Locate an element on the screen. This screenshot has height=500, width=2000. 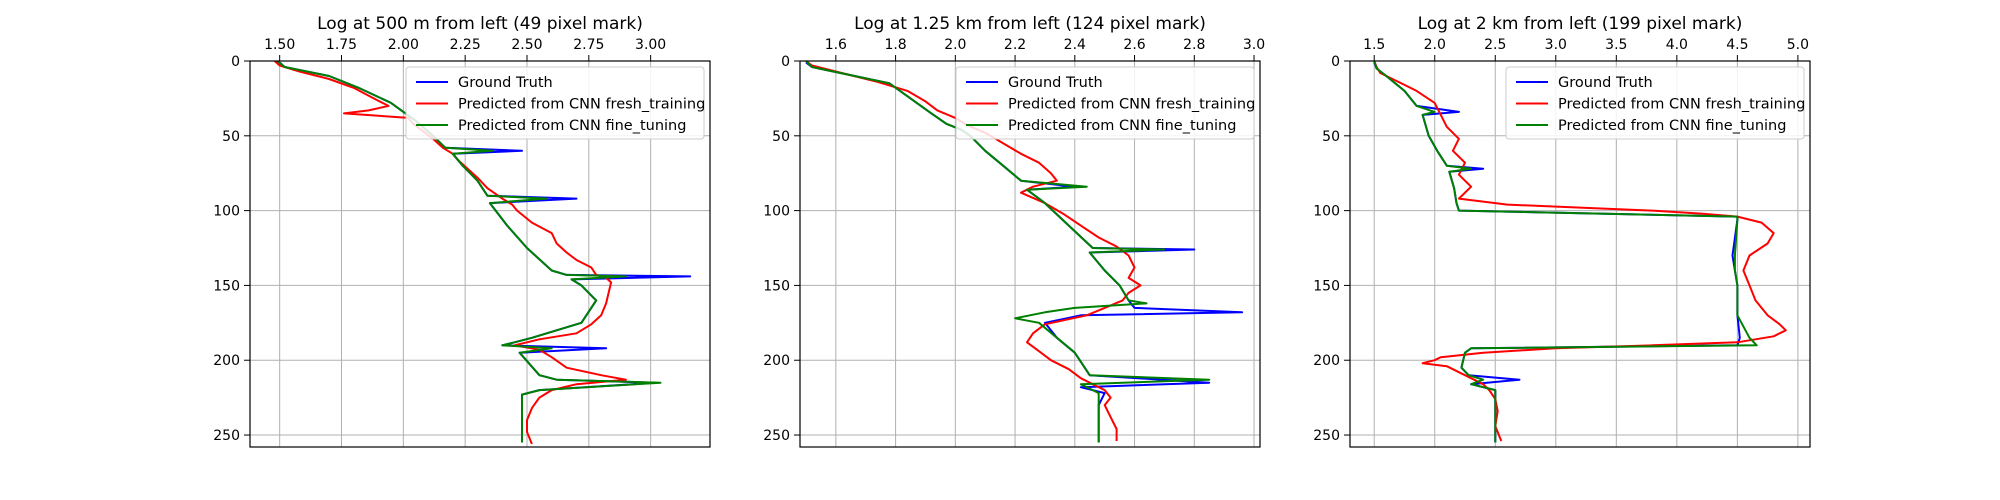
chart-title: Log at 500 m from left (49 pixel mark) is located at coordinates (480, 24).